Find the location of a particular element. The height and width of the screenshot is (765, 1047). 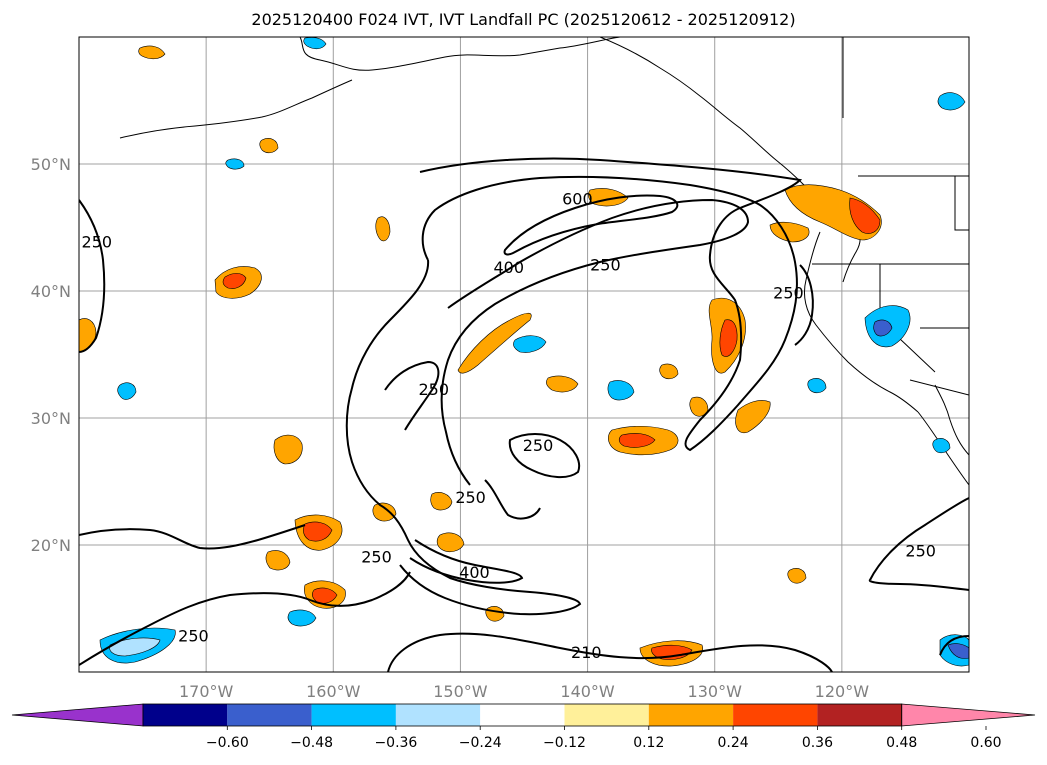

lon-tick-label: 160°W is located at coordinates (333, 691).